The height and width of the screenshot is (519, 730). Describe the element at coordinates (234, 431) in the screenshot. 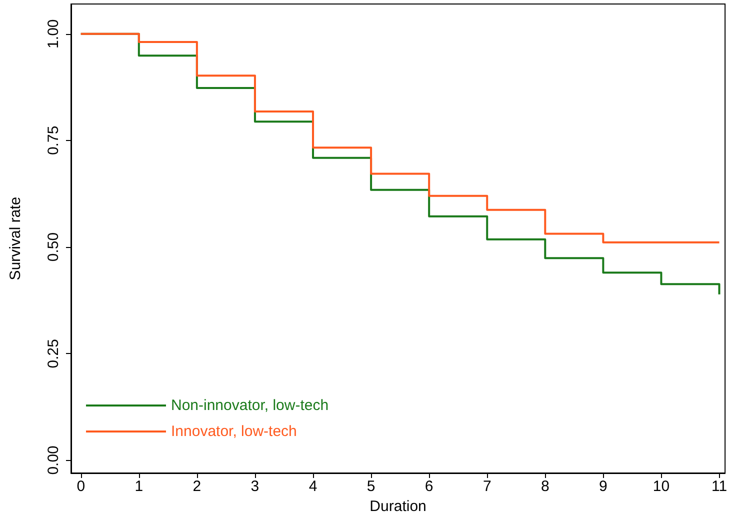

I see `text: Innovator, low-tech` at that location.